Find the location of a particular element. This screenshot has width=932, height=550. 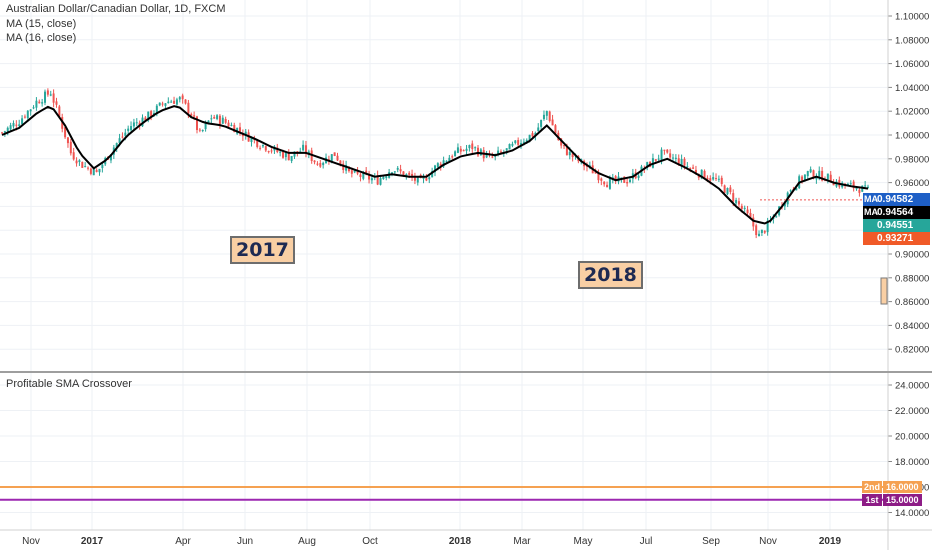

x-tick-label: May is located at coordinates (583, 541).